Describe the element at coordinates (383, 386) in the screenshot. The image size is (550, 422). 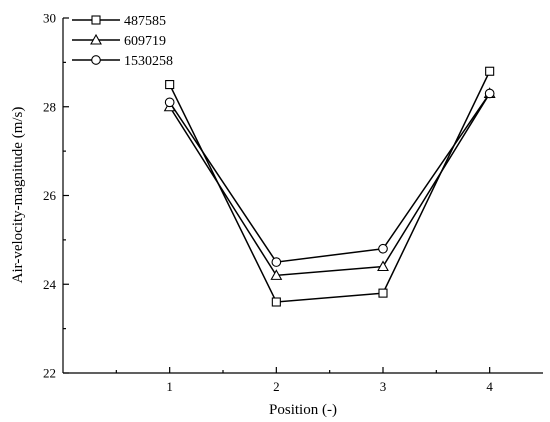
I see `x-tick-label: 3` at that location.